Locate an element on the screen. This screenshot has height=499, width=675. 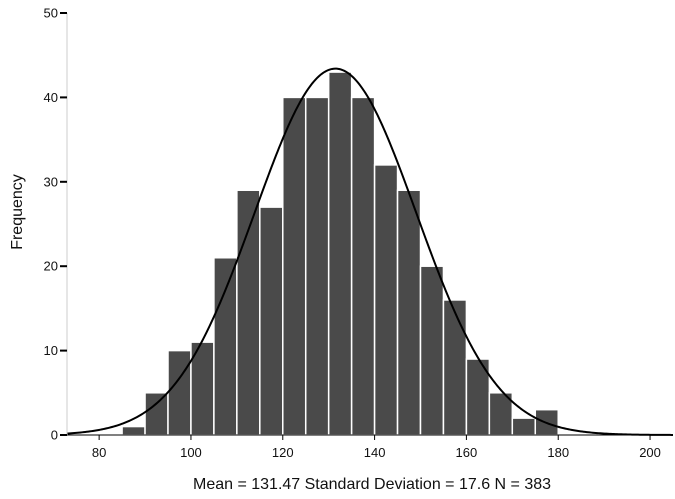
x-tick-label: 140 is located at coordinates (375, 452).